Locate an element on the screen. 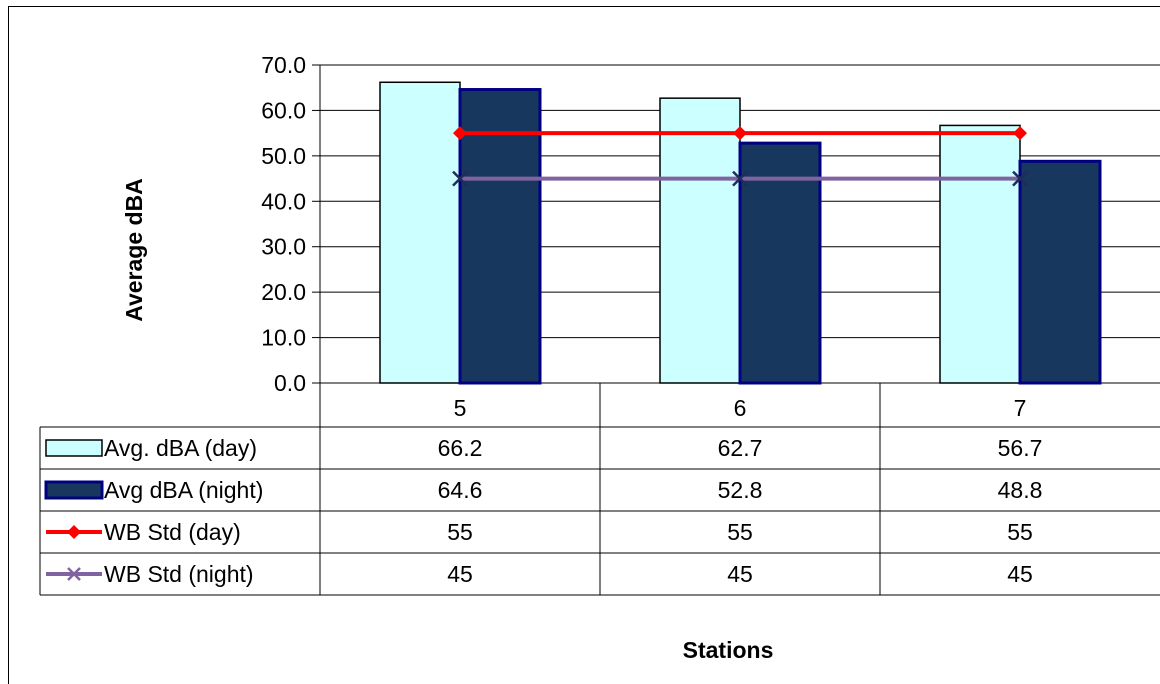 The height and width of the screenshot is (684, 1160). data-label: 56.7 is located at coordinates (1020, 448).